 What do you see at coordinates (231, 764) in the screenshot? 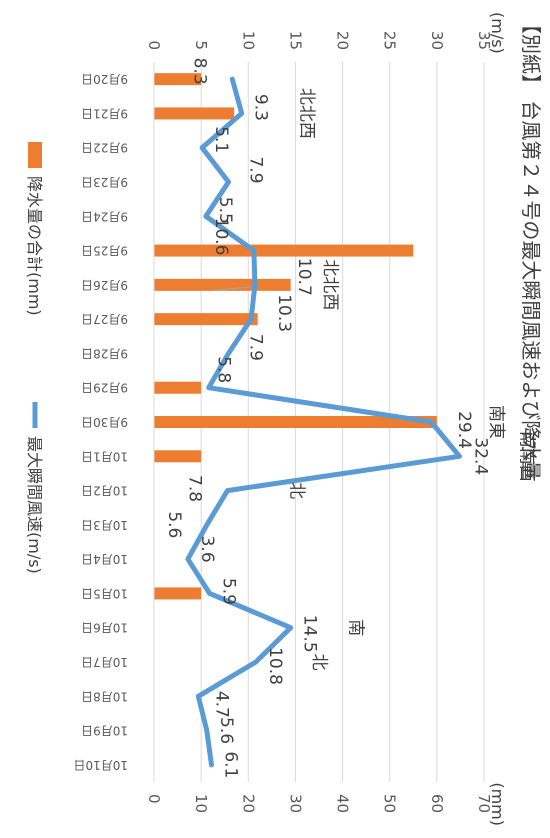
I see `wind-data-label: 6.1` at bounding box center [231, 764].